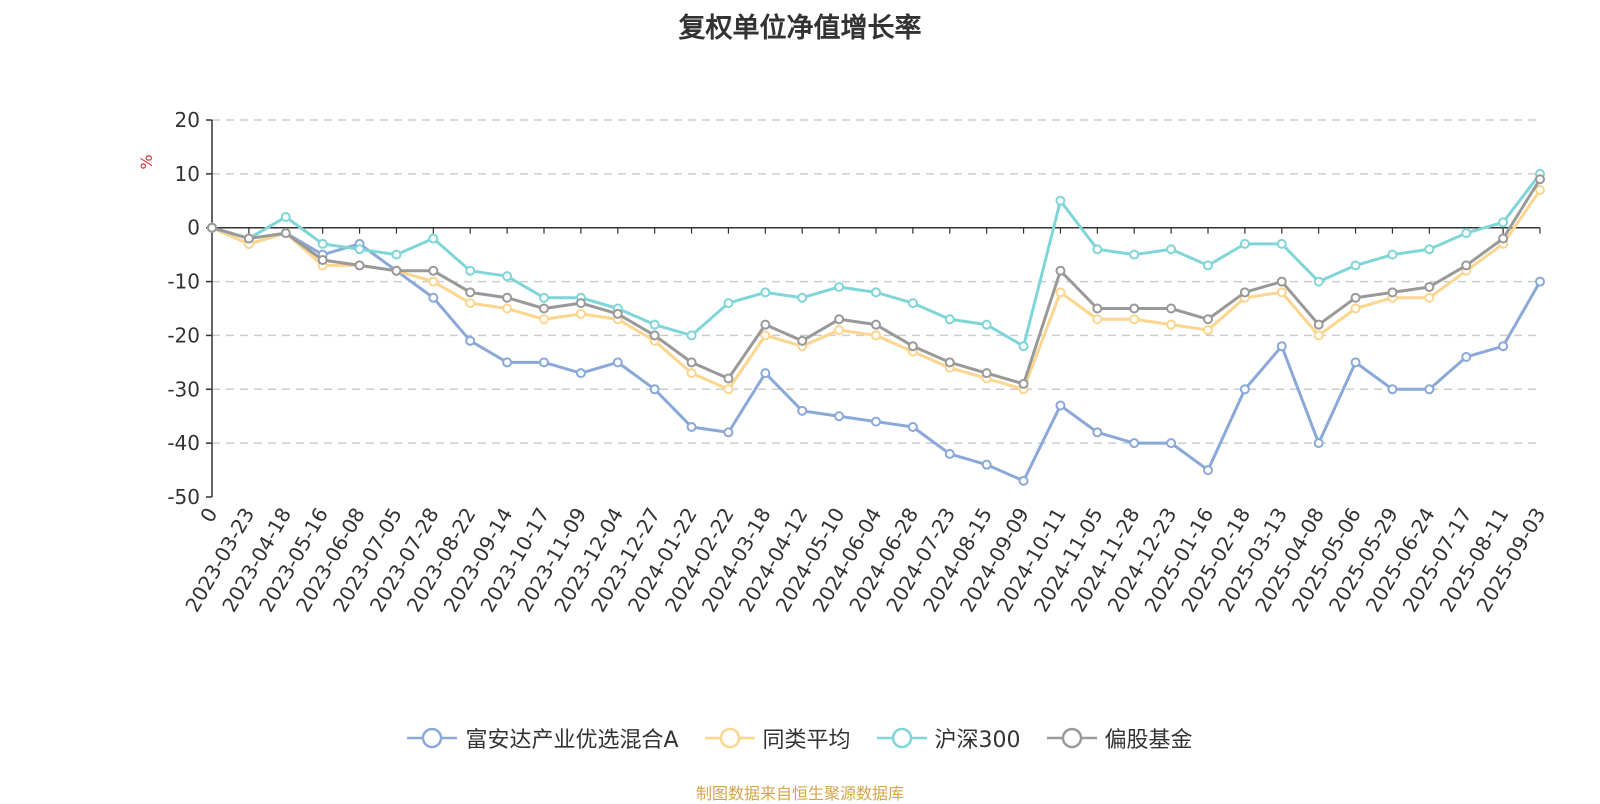  Describe the element at coordinates (572, 740) in the screenshot. I see `legend-label: 富安达产业优选混合A` at that location.